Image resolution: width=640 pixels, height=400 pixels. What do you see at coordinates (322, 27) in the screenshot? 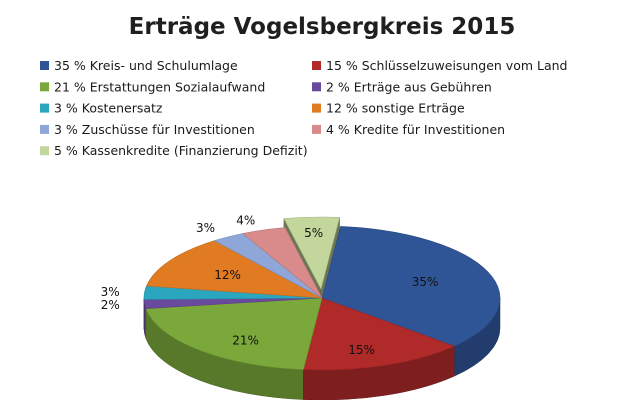
I see `chart-title: Erträge Vogelsbergkreis 2015` at bounding box center [322, 27].